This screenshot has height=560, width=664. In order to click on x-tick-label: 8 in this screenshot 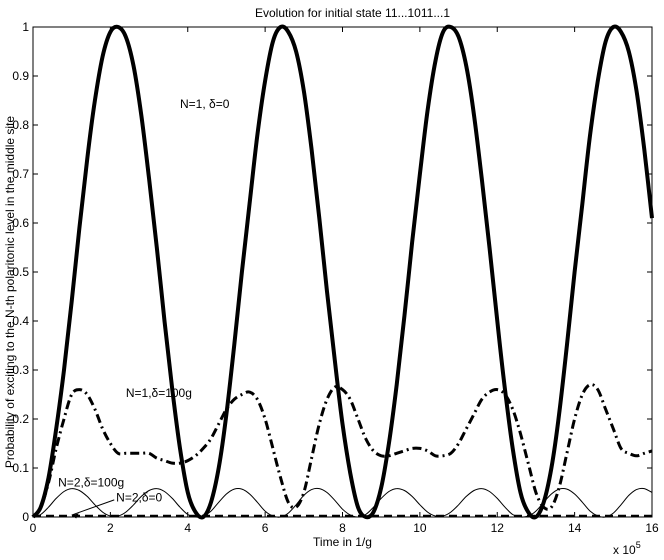, I will do `click(342, 528)`.